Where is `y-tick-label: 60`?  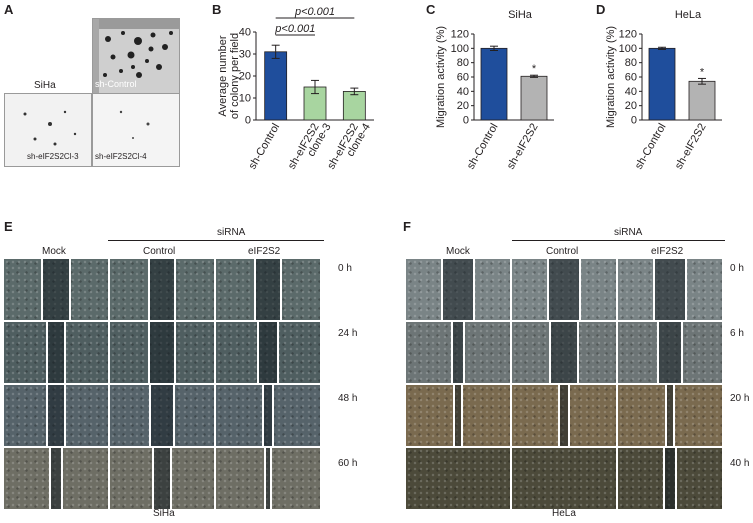
y-tick-label: 60 is located at coordinates (463, 78).